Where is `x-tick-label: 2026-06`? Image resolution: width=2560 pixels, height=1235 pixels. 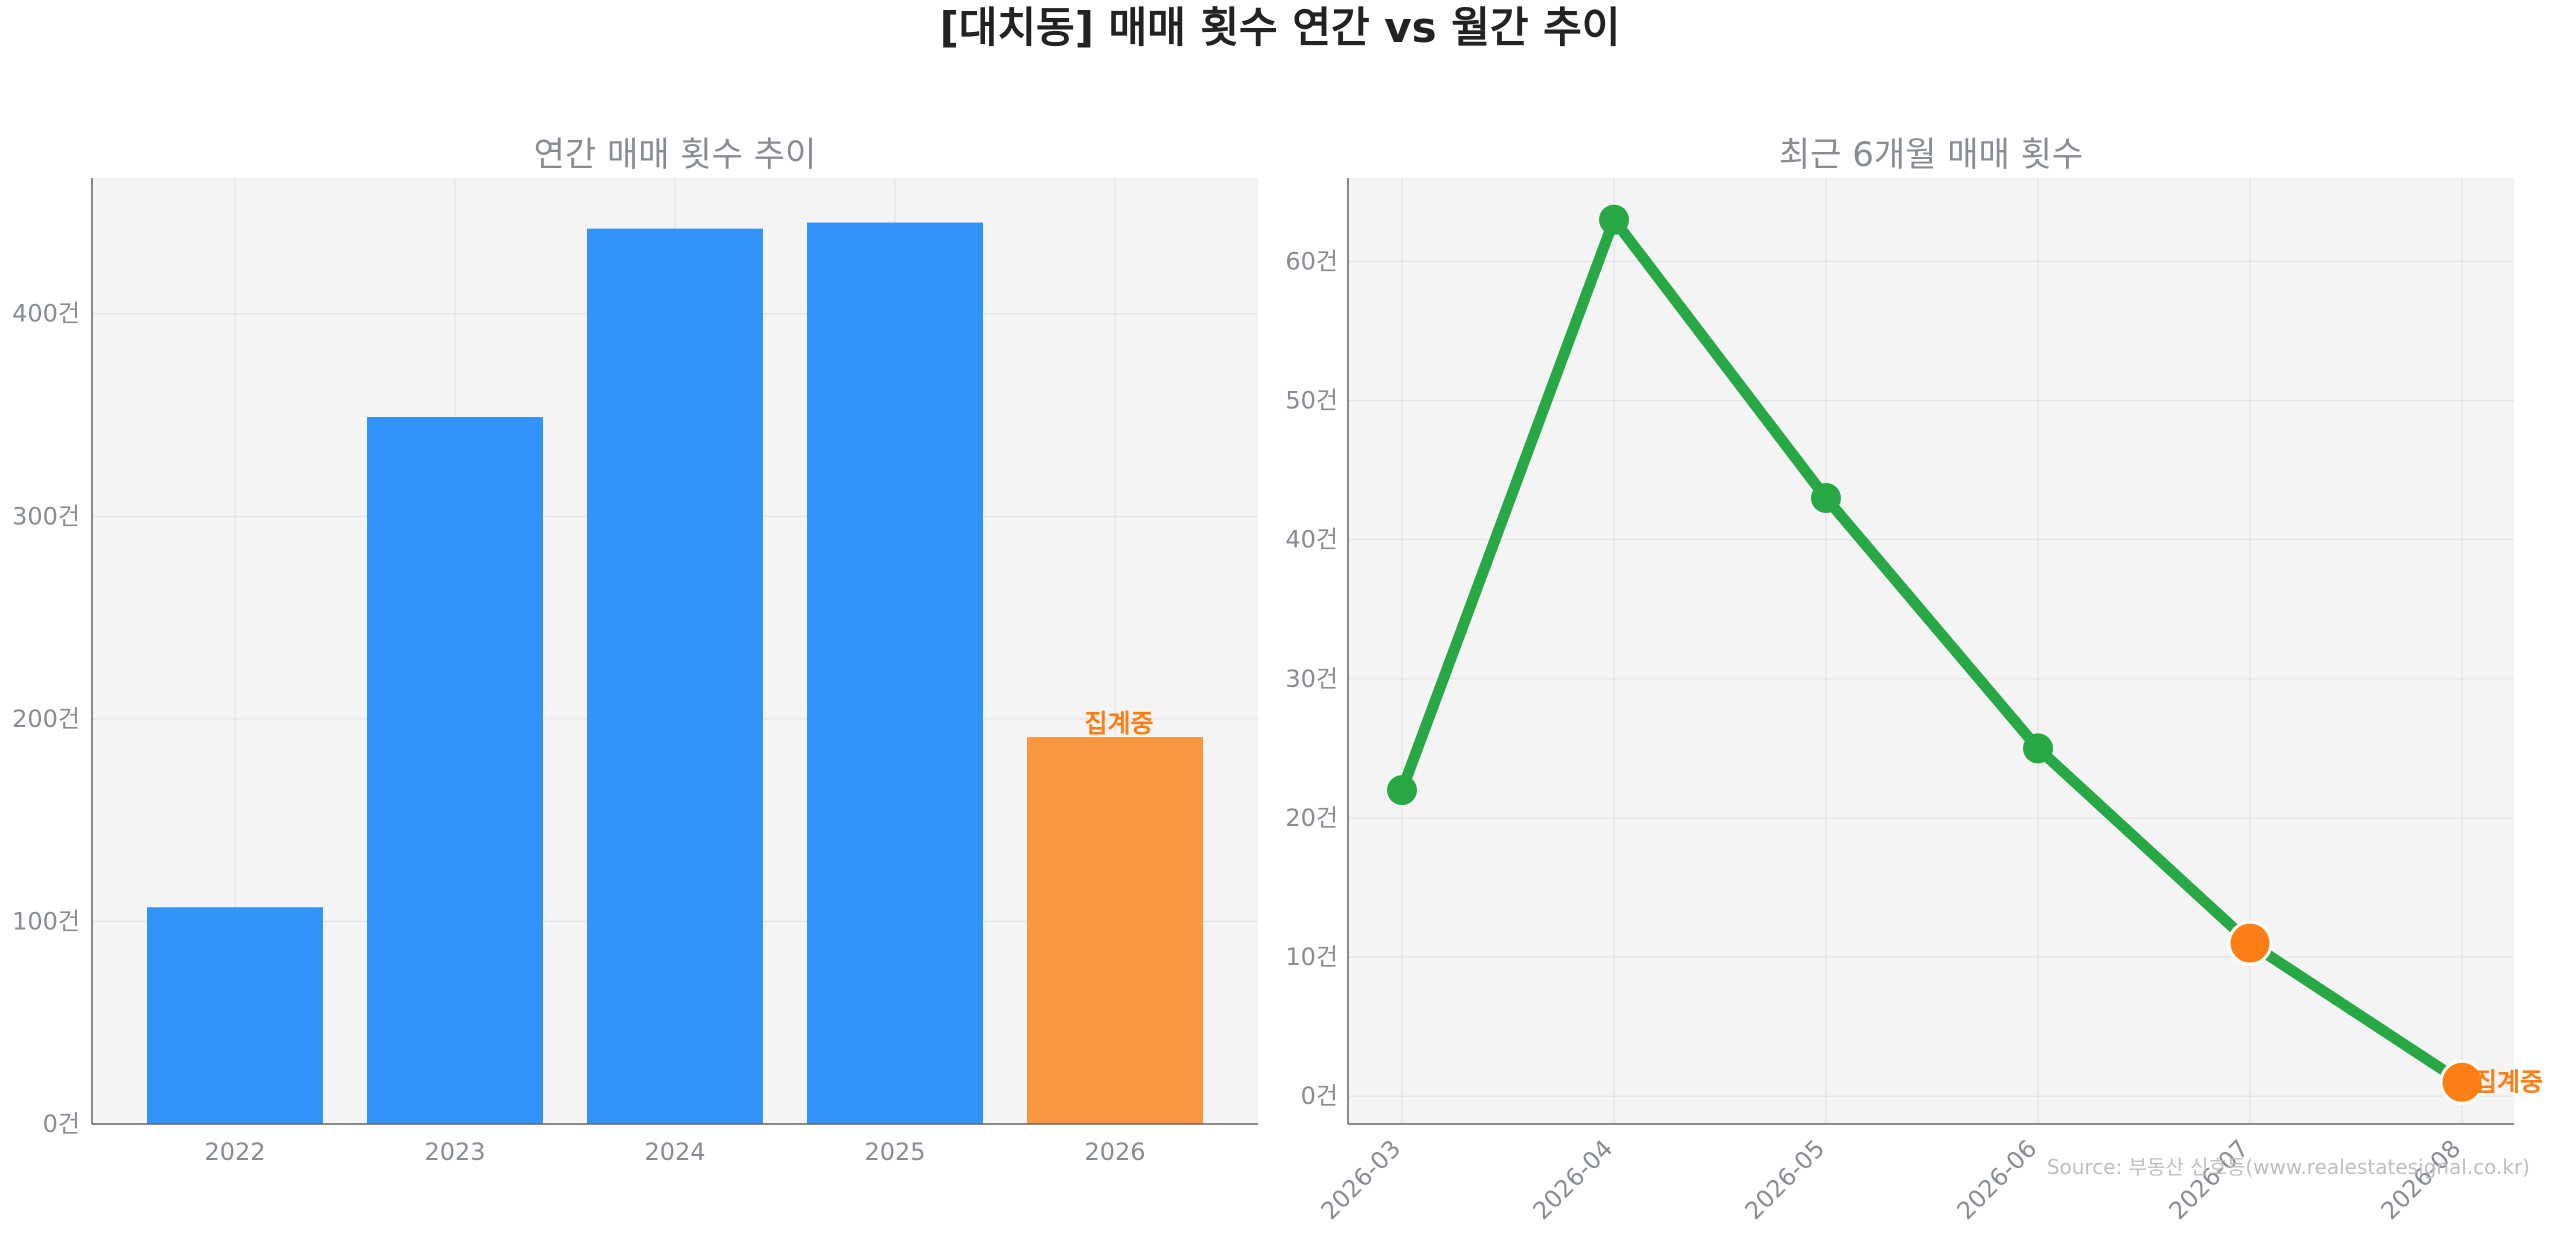 x-tick-label: 2026-06 is located at coordinates (1997, 1179).